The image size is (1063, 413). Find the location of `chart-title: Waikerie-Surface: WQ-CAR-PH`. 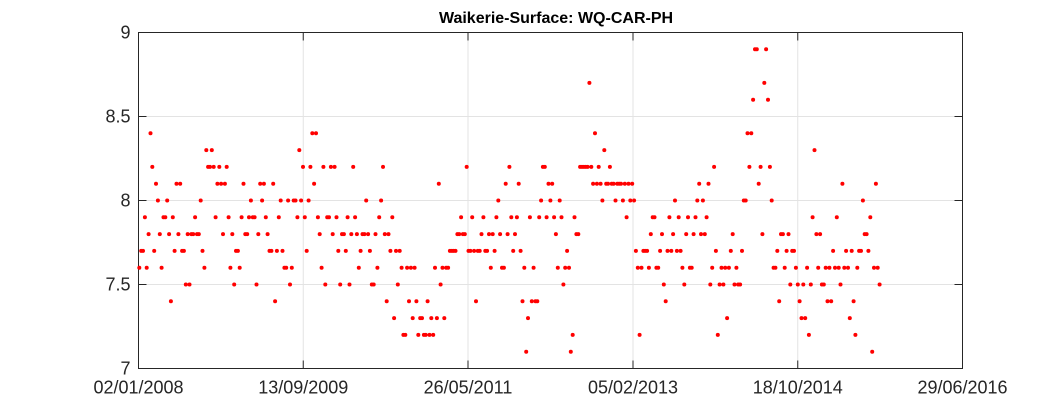

chart-title: Waikerie-Surface: WQ-CAR-PH is located at coordinates (556, 18).